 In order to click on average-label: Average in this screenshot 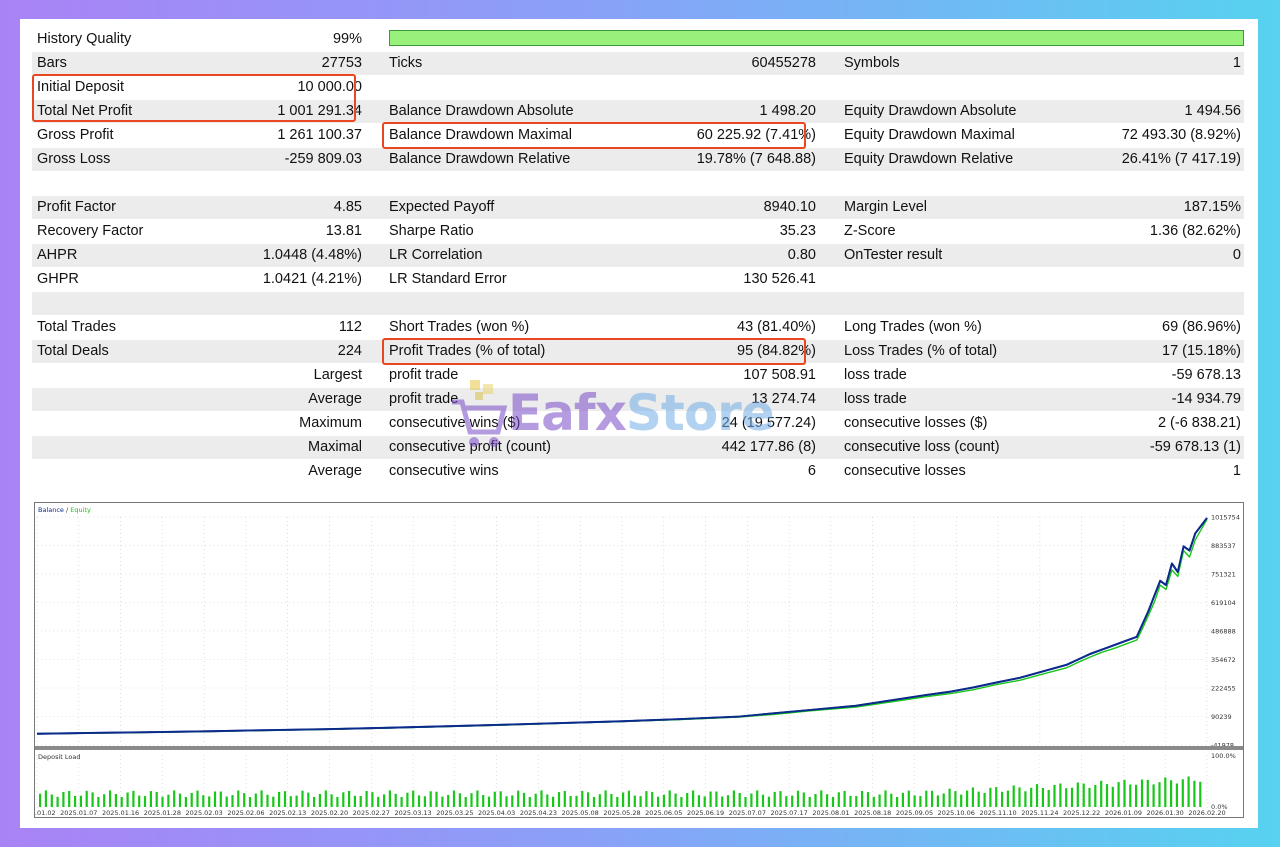, I will do `click(335, 399)`.